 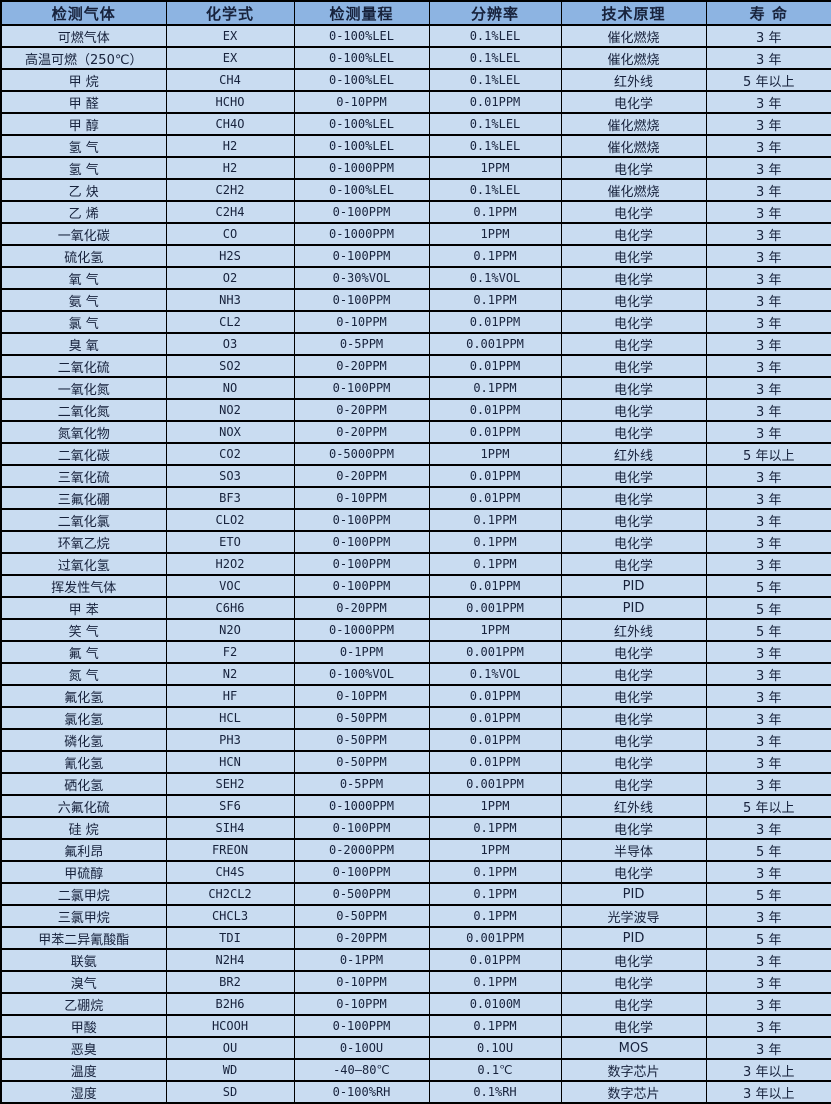 What do you see at coordinates (230, 1026) in the screenshot?
I see `cell-chemical-formula: HCOOH` at bounding box center [230, 1026].